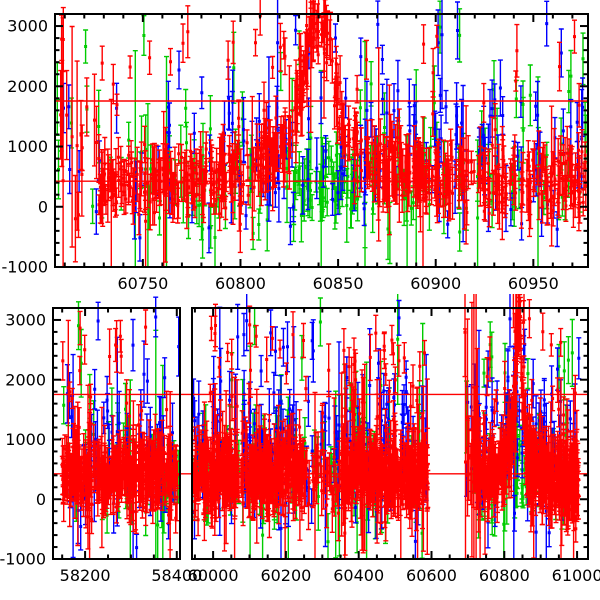 The image size is (600, 600). What do you see at coordinates (576, 575) in the screenshot?
I see `x-tick-label: 61000` at bounding box center [576, 575].